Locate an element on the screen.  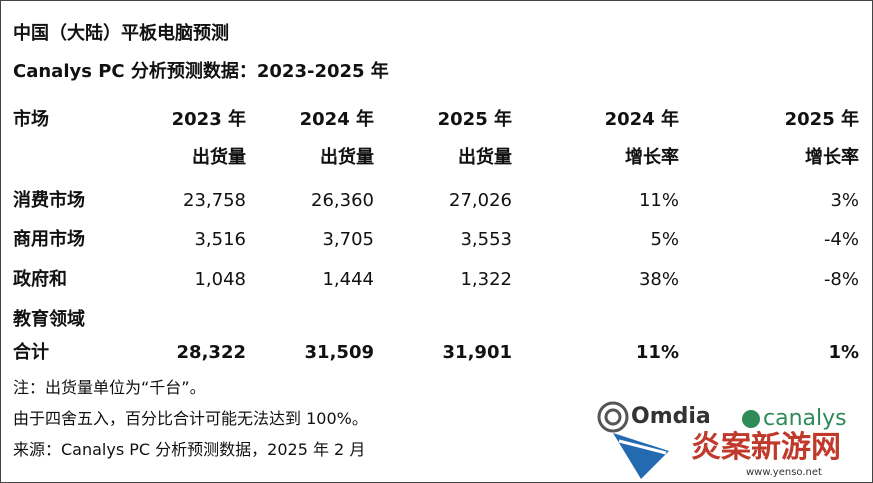
cell: 28,322 is located at coordinates (211, 352).